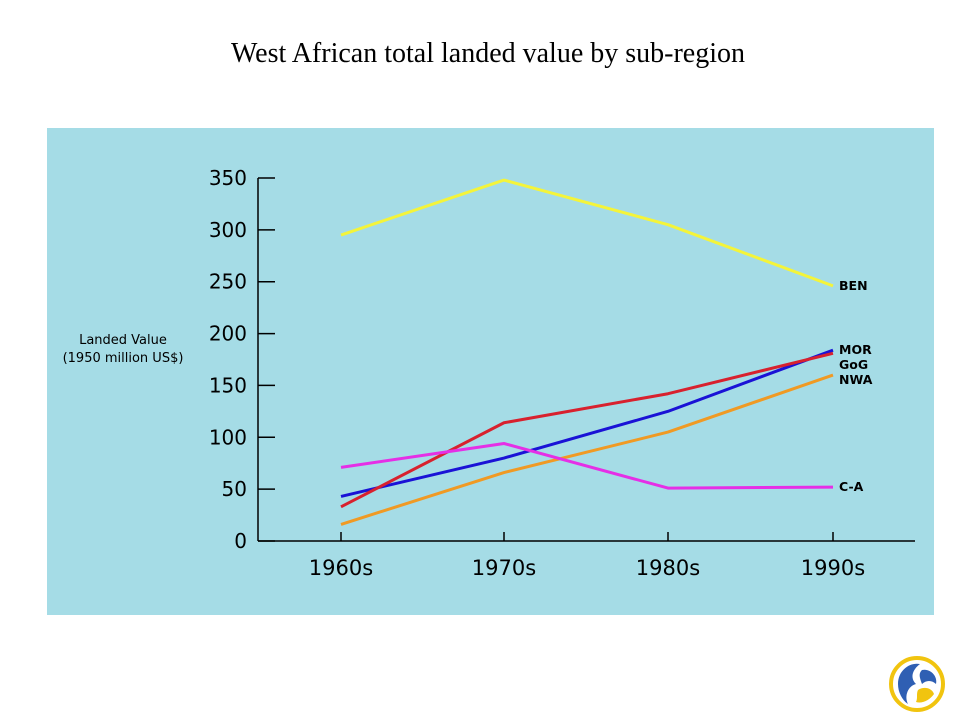 This screenshot has height=720, width=960. What do you see at coordinates (228, 334) in the screenshot?
I see `y-tick-label: 200` at bounding box center [228, 334].